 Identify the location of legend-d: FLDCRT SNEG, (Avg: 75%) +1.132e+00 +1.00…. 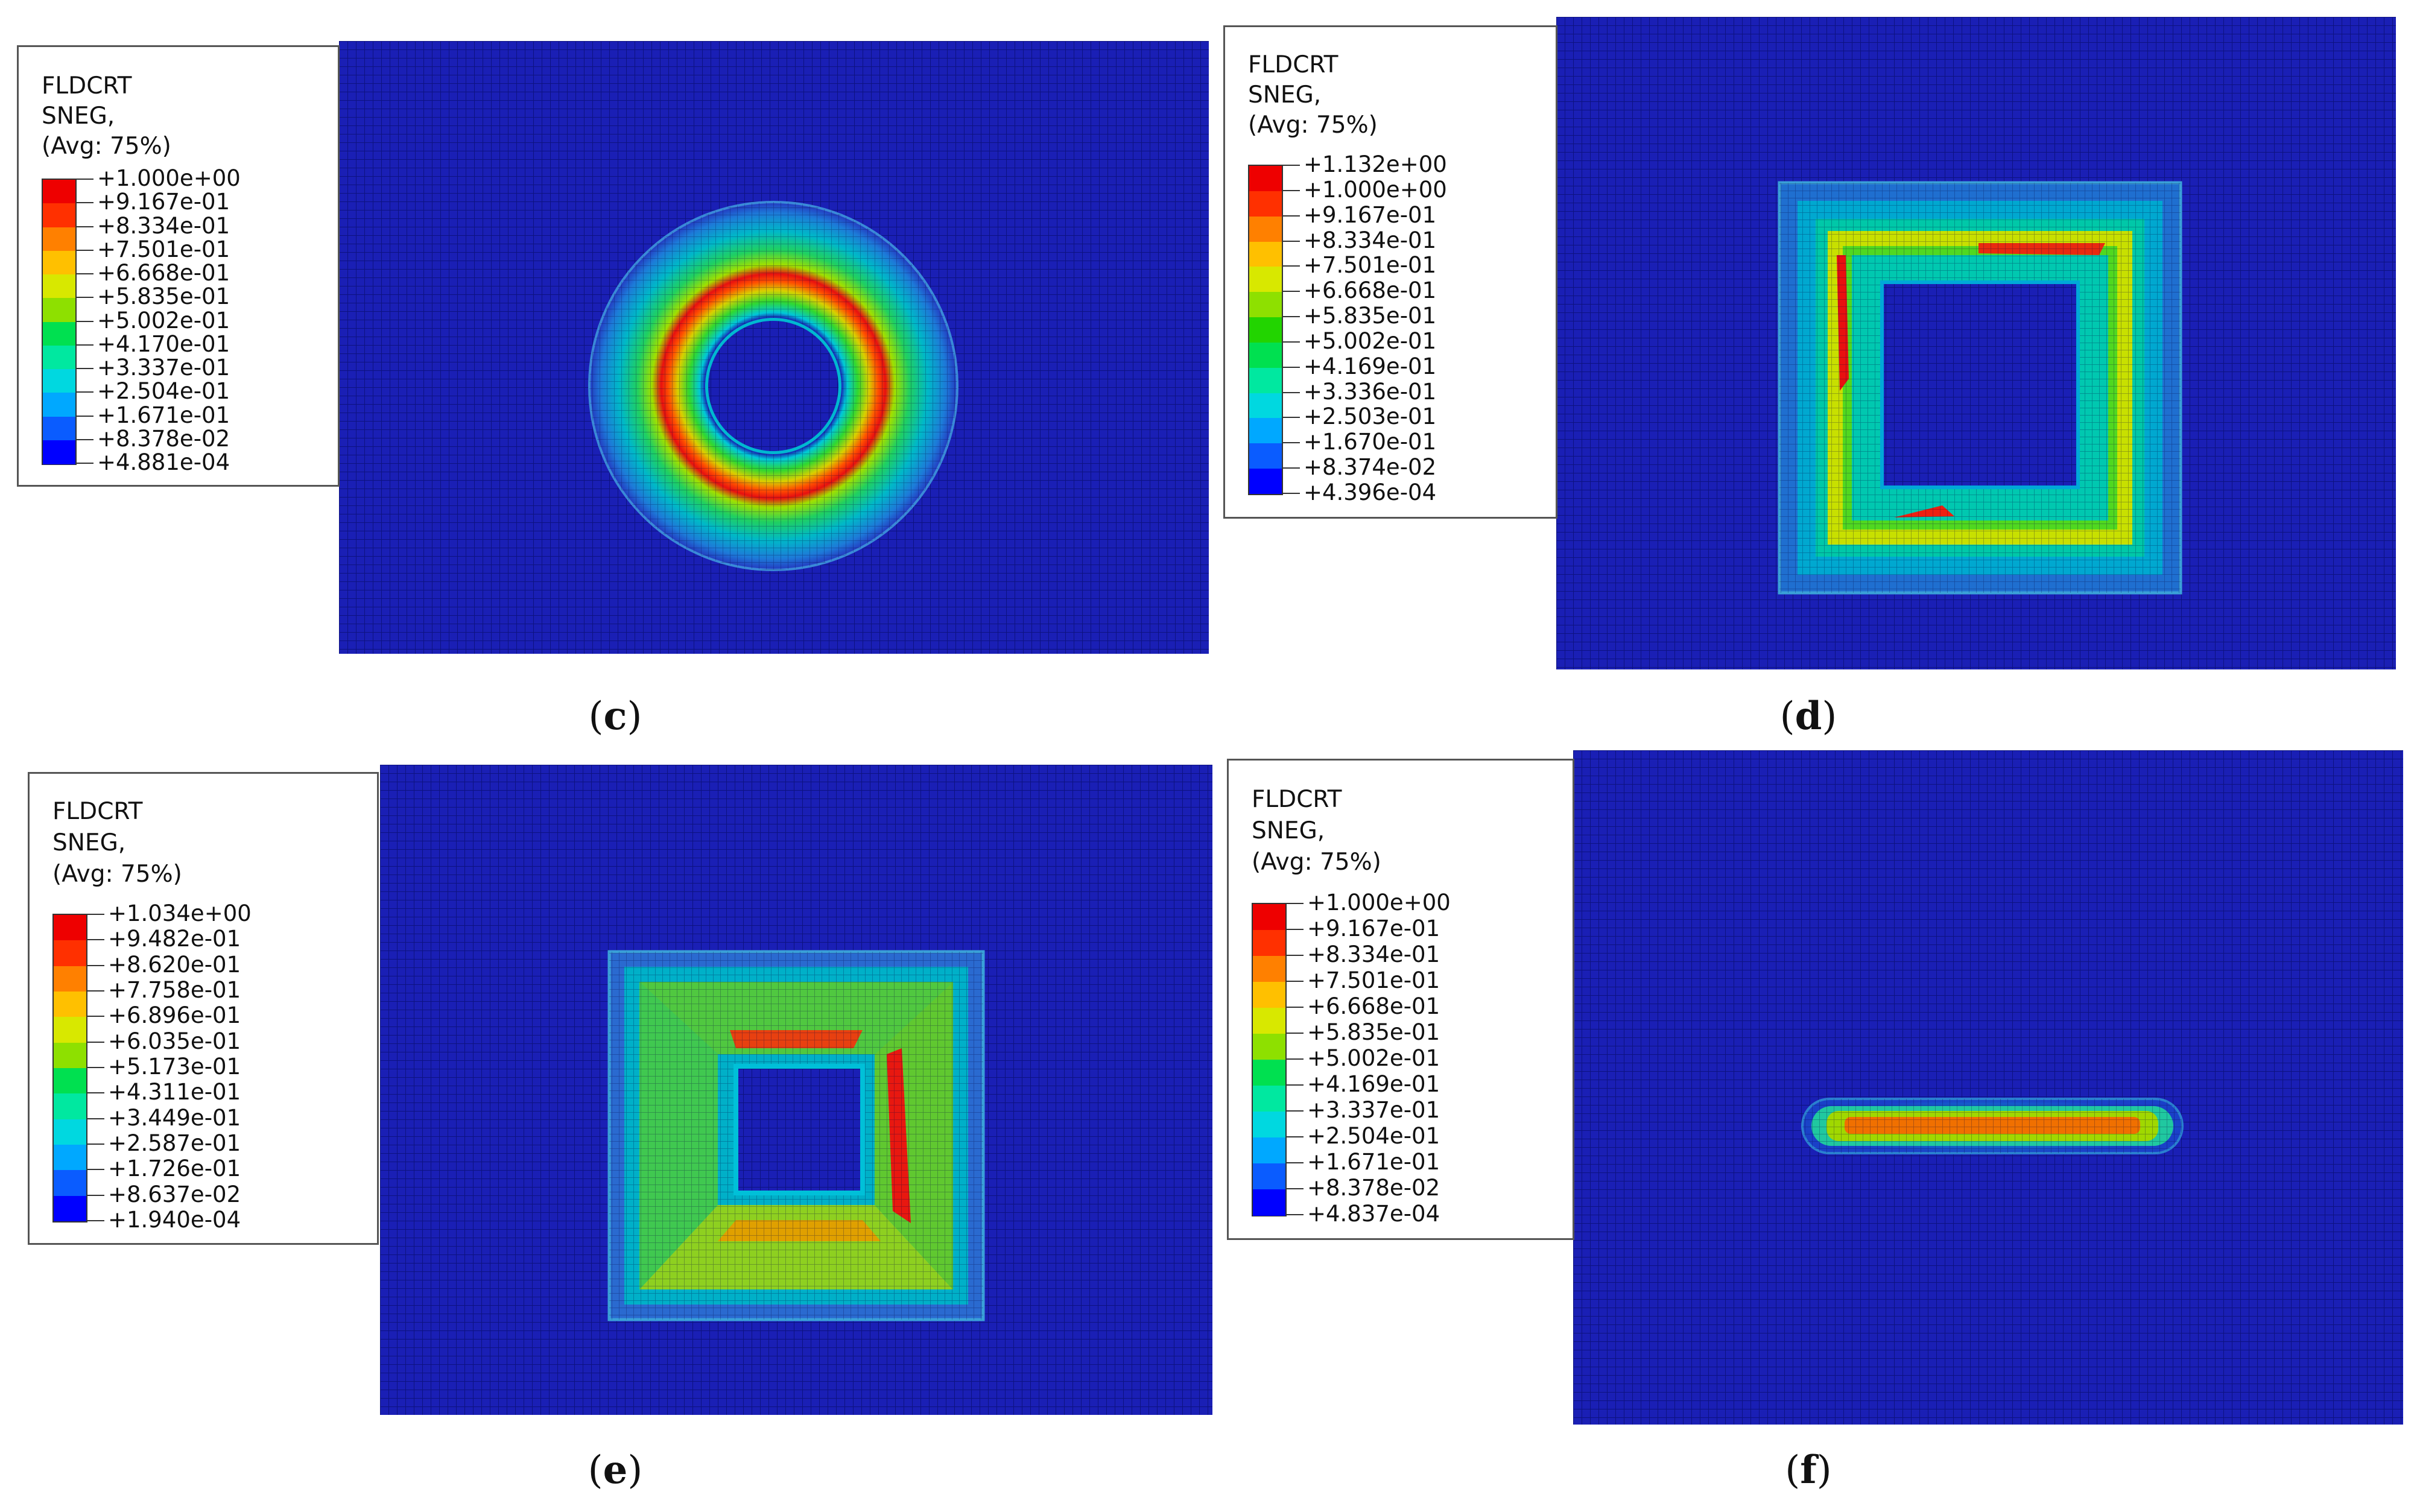
(1390, 272).